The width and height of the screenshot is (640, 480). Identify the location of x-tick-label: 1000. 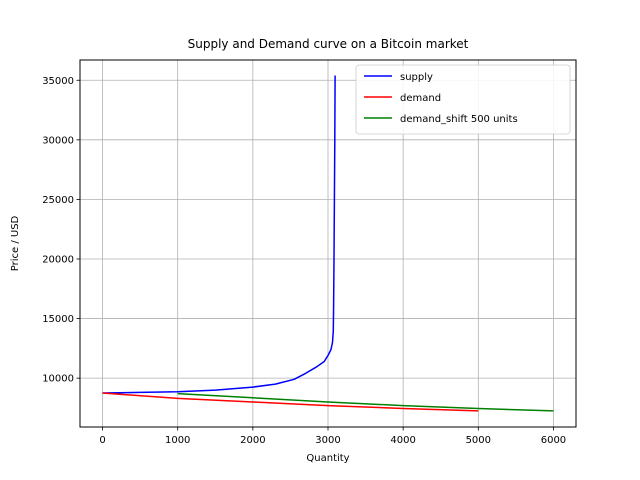
(177, 440).